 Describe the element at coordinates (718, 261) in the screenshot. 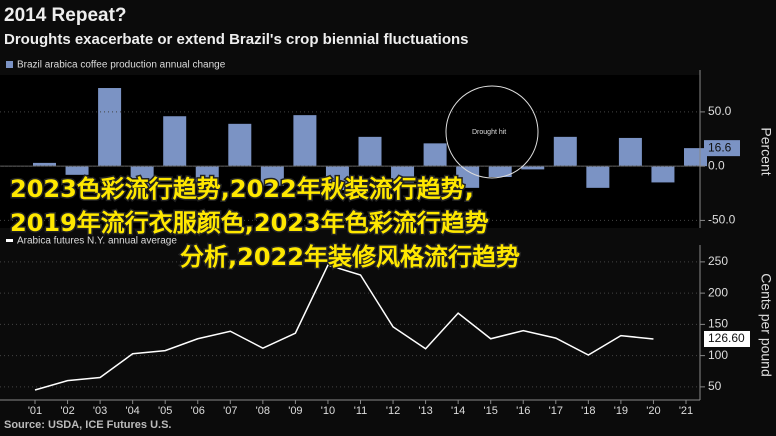

I see `y-tick-label: 250` at that location.